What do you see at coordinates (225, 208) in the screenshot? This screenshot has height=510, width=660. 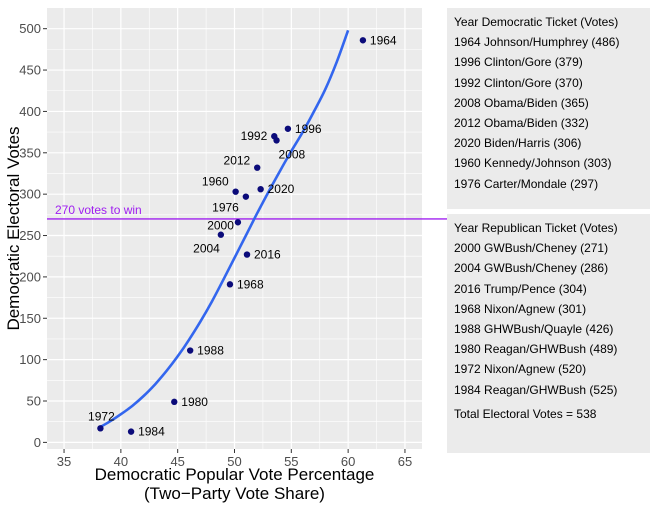 I see `data-point-label-1976: 1976` at bounding box center [225, 208].